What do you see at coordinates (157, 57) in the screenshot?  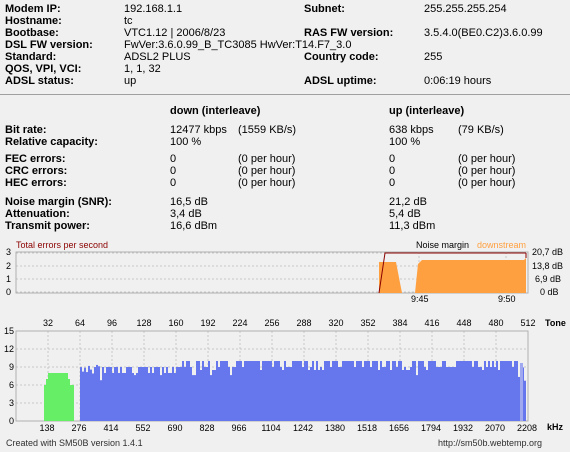 I see `standard-value: ADSL2 PLUS` at bounding box center [157, 57].